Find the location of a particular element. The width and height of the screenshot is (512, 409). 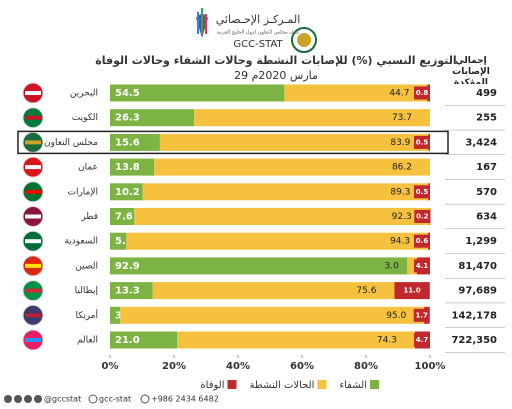

category-label: السعودية is located at coordinates (81, 242).